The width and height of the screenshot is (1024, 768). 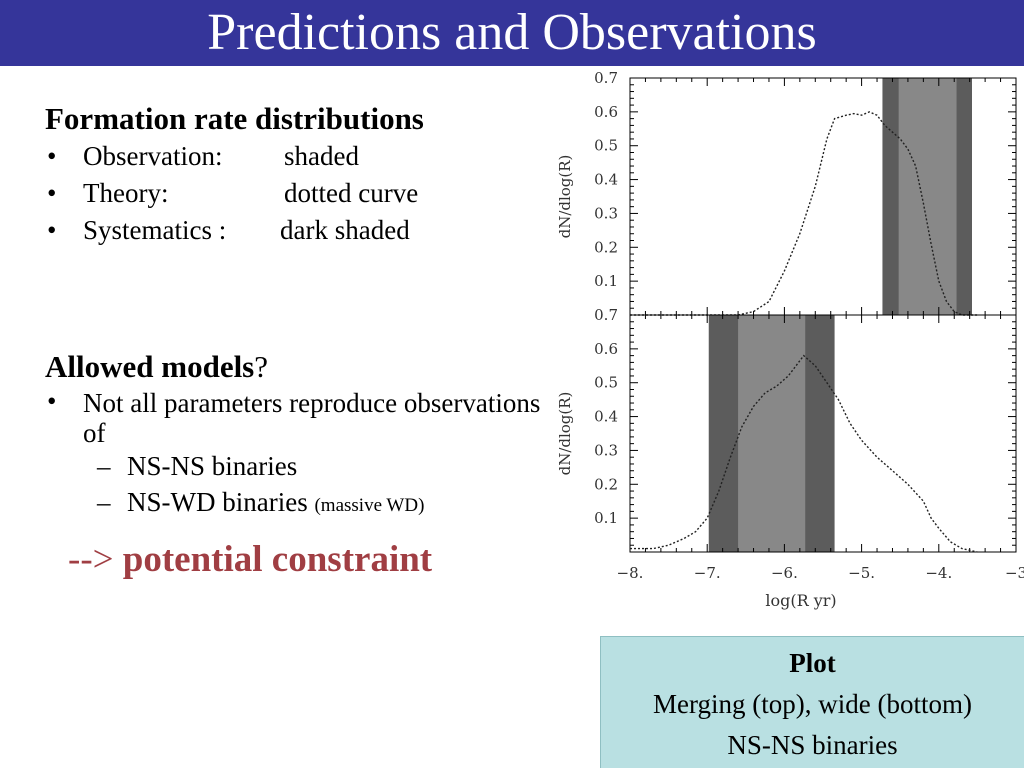 I want to click on x-tick-label: −8., so click(x=630, y=573).